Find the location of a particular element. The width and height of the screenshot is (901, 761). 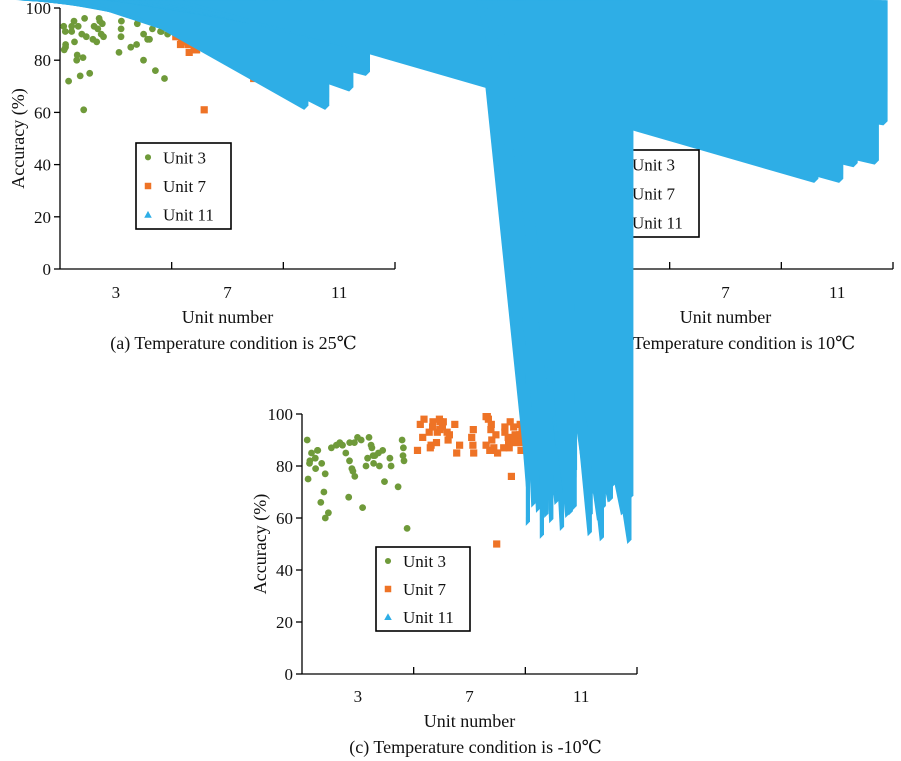

y-tick-label: 0 is located at coordinates (47, 269).